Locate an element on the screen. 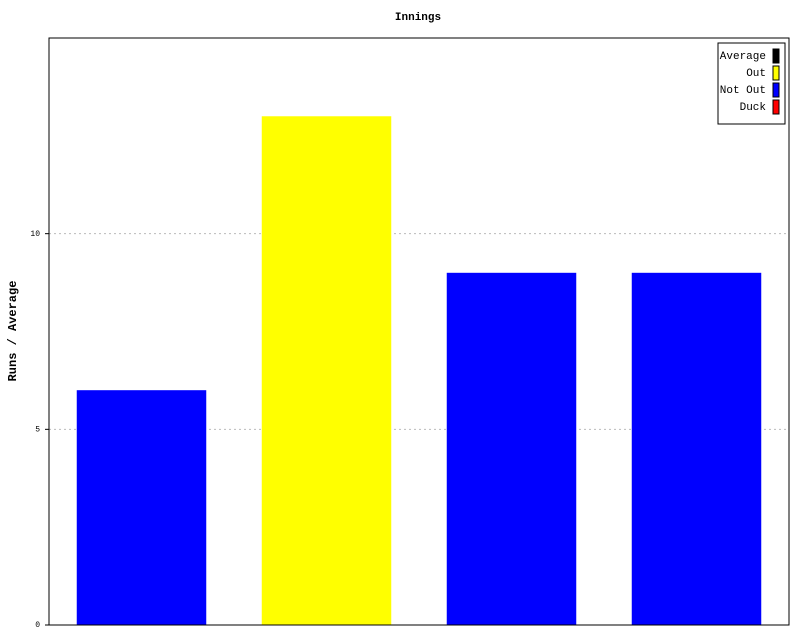 This screenshot has height=640, width=800. legend-label: Duck is located at coordinates (753, 108).